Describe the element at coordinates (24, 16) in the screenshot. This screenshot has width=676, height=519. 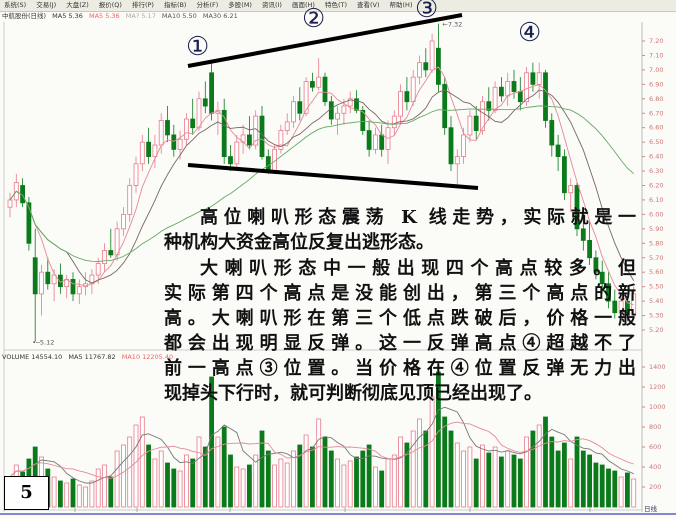
I see `stock-title: 中航股份(日线)` at that location.